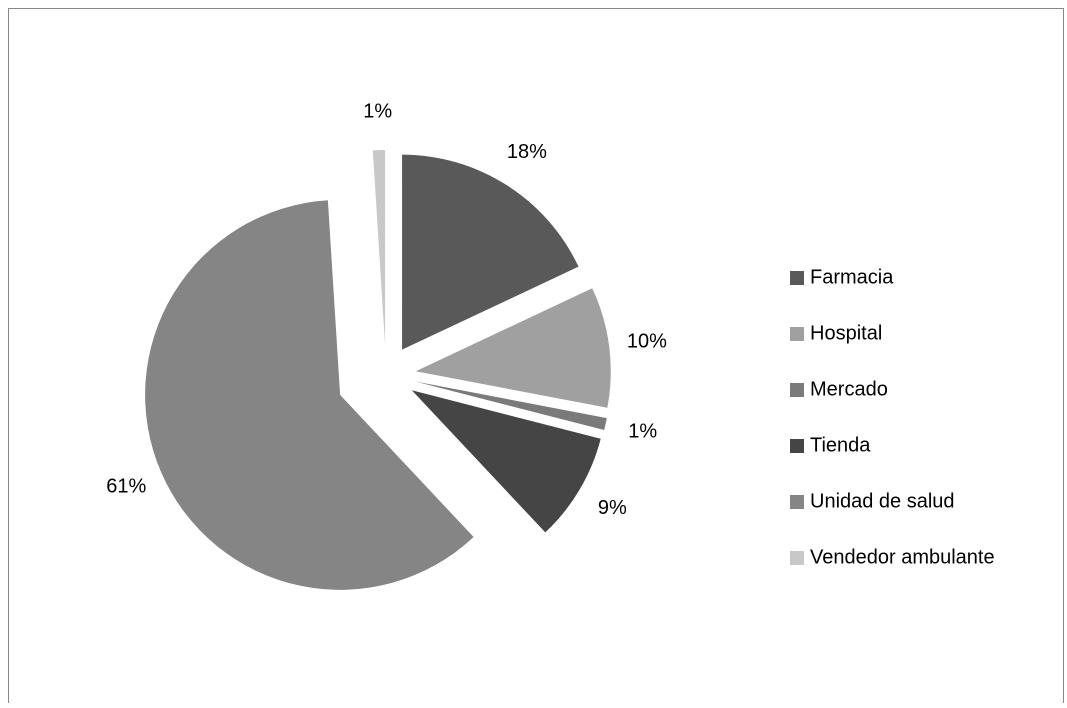  What do you see at coordinates (840, 445) in the screenshot?
I see `legend-label: Tienda` at bounding box center [840, 445].